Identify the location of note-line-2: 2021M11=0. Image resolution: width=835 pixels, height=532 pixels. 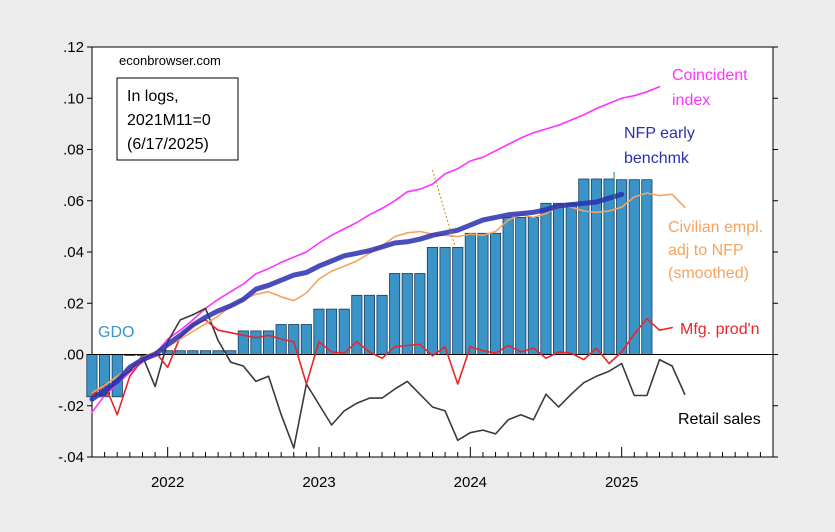
(169, 120).